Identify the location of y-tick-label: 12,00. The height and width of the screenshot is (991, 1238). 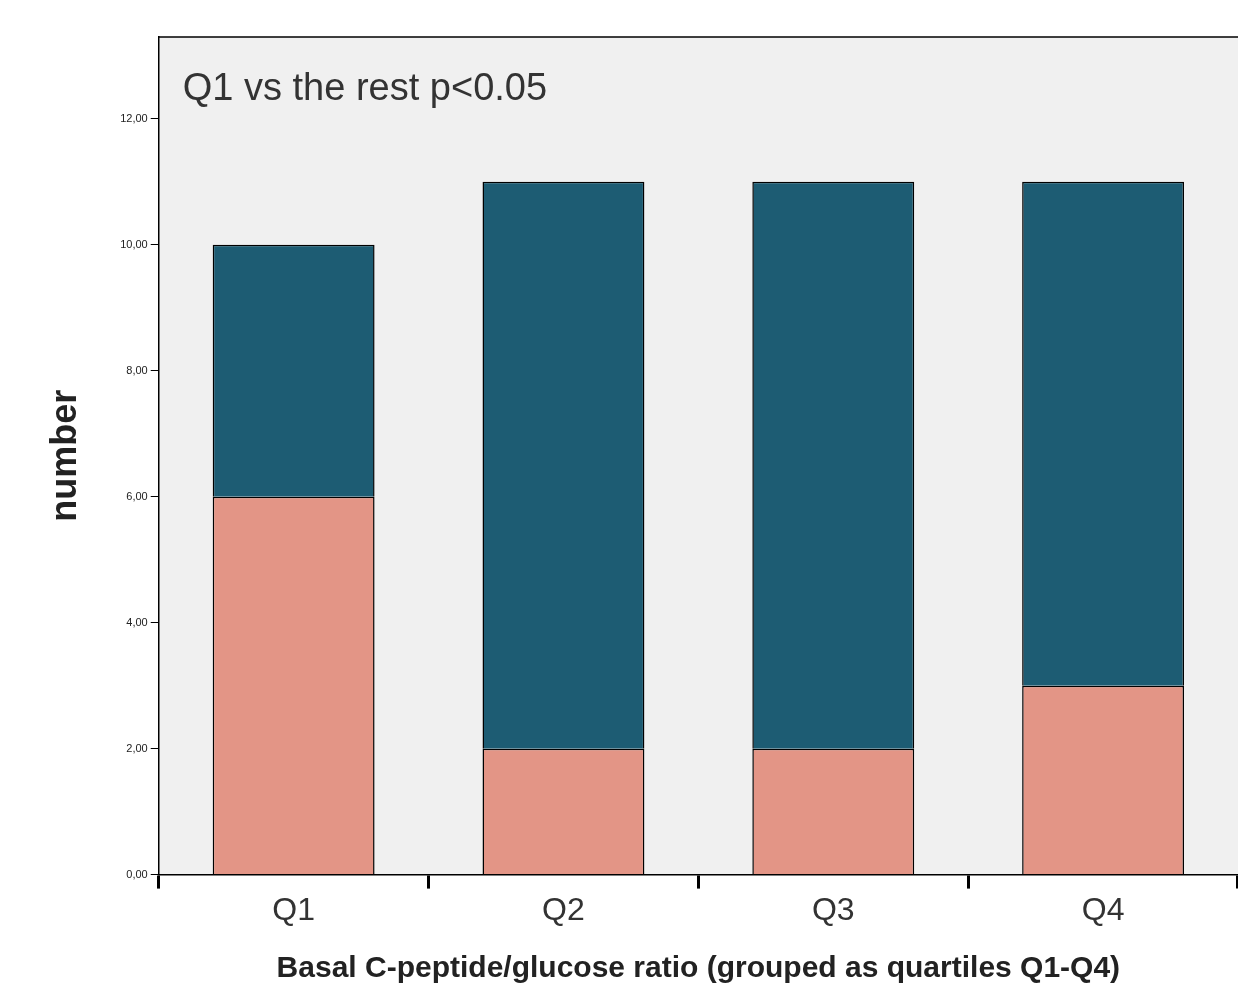
(134, 117).